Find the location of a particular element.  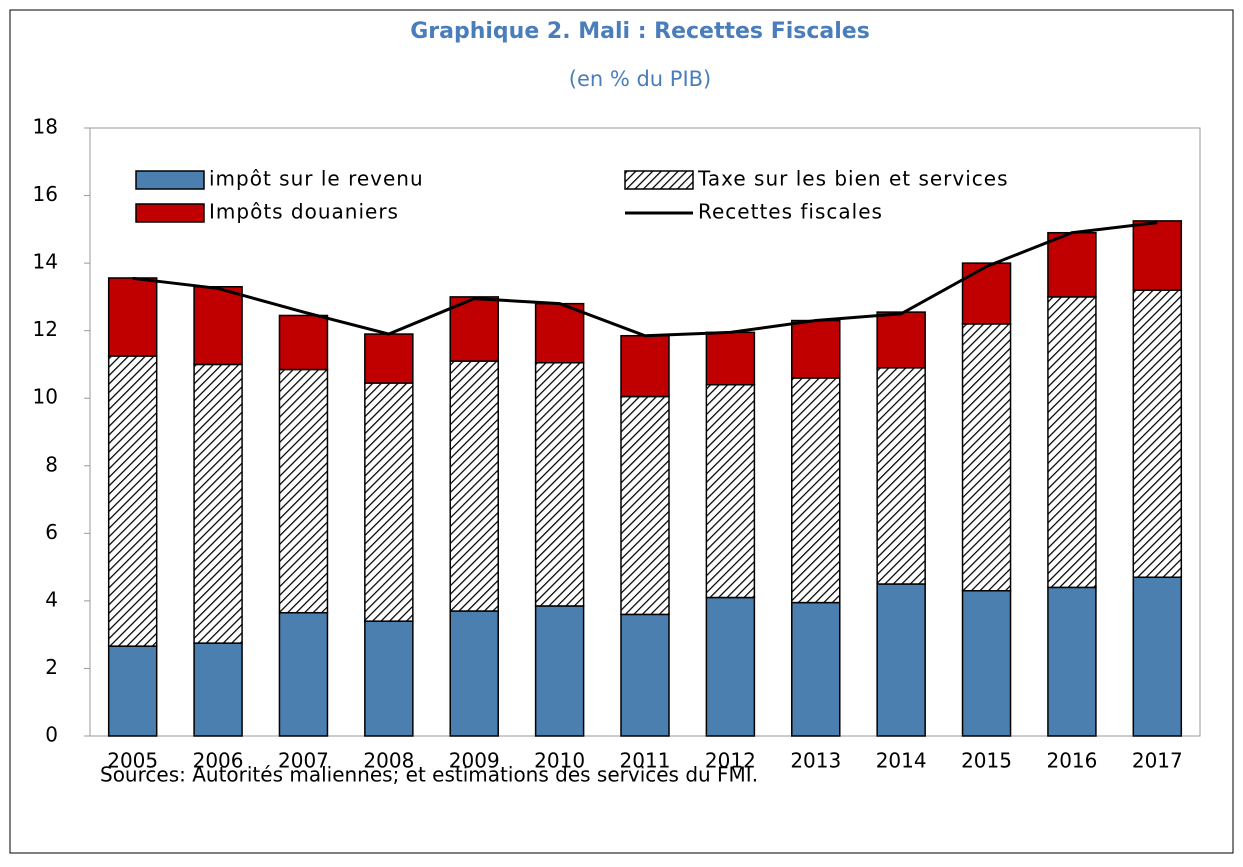

x-tick-label: 2017 is located at coordinates (1157, 761).